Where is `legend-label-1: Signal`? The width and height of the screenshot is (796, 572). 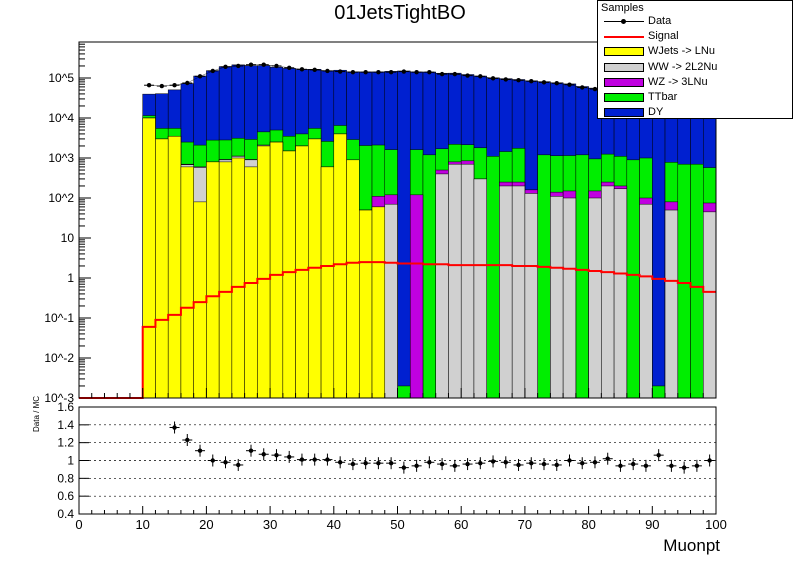 legend-label-1: Signal is located at coordinates (663, 36).